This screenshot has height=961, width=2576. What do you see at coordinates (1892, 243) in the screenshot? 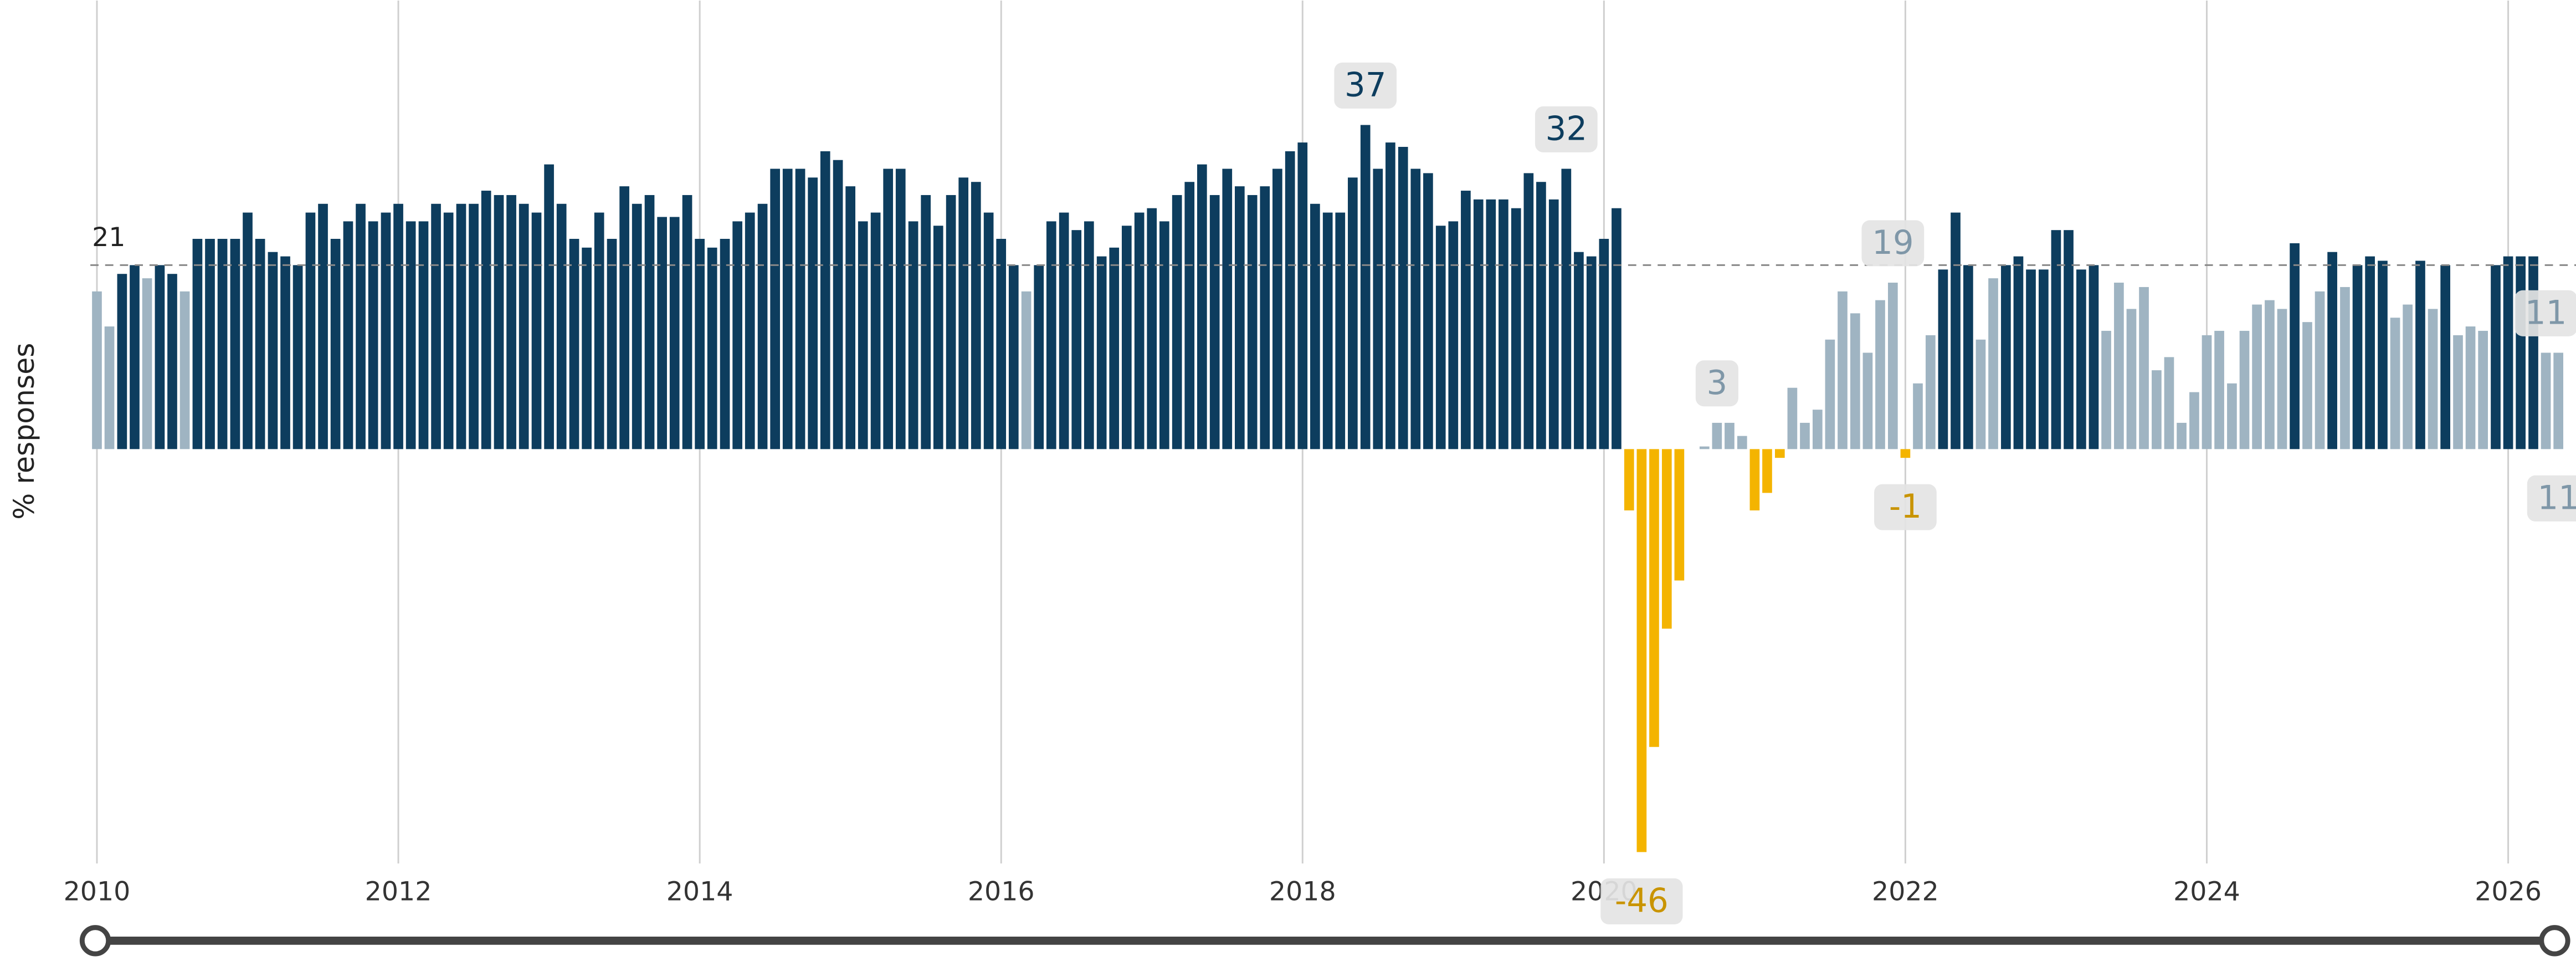
I see `annotation-label: 19` at bounding box center [1892, 243].